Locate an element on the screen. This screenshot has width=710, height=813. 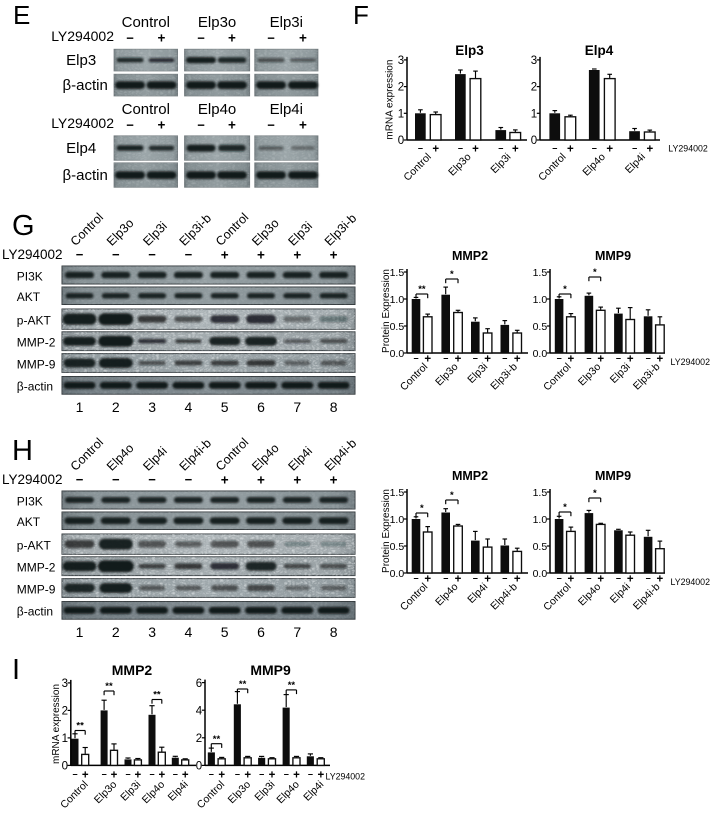
svg-text: Elp4i is located at coordinates (286, 109).